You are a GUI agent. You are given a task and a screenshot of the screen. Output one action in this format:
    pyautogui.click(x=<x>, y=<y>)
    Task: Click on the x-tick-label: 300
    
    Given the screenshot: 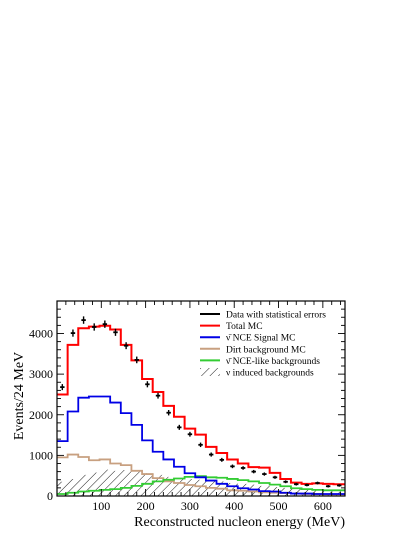 What is the action you would take?
    pyautogui.click(x=190, y=506)
    